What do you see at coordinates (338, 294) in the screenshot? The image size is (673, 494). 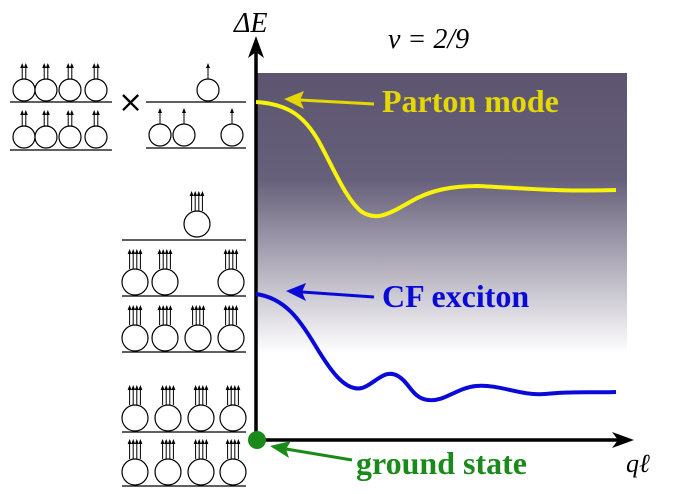 I see `cf-label-arrow` at bounding box center [338, 294].